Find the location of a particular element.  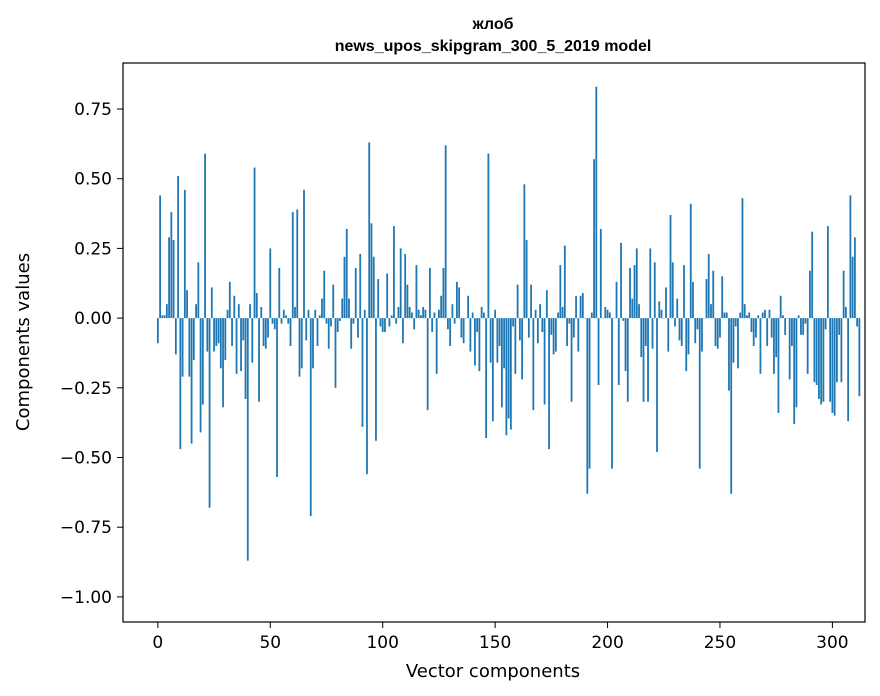

y-tick-label-1: −0.75 is located at coordinates (86, 528).